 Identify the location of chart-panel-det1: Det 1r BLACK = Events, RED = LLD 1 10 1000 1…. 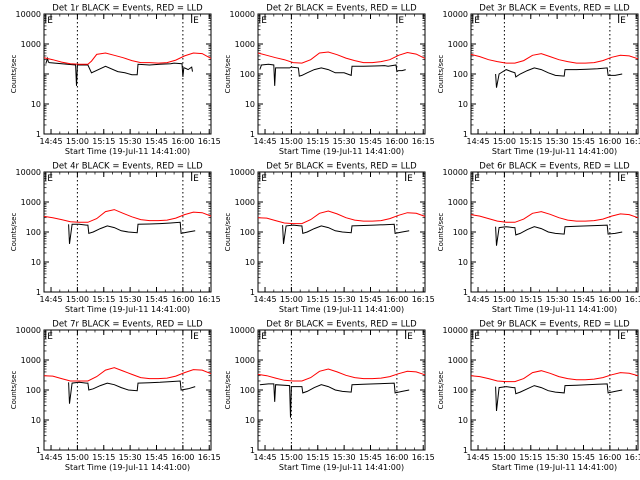
(115, 80).